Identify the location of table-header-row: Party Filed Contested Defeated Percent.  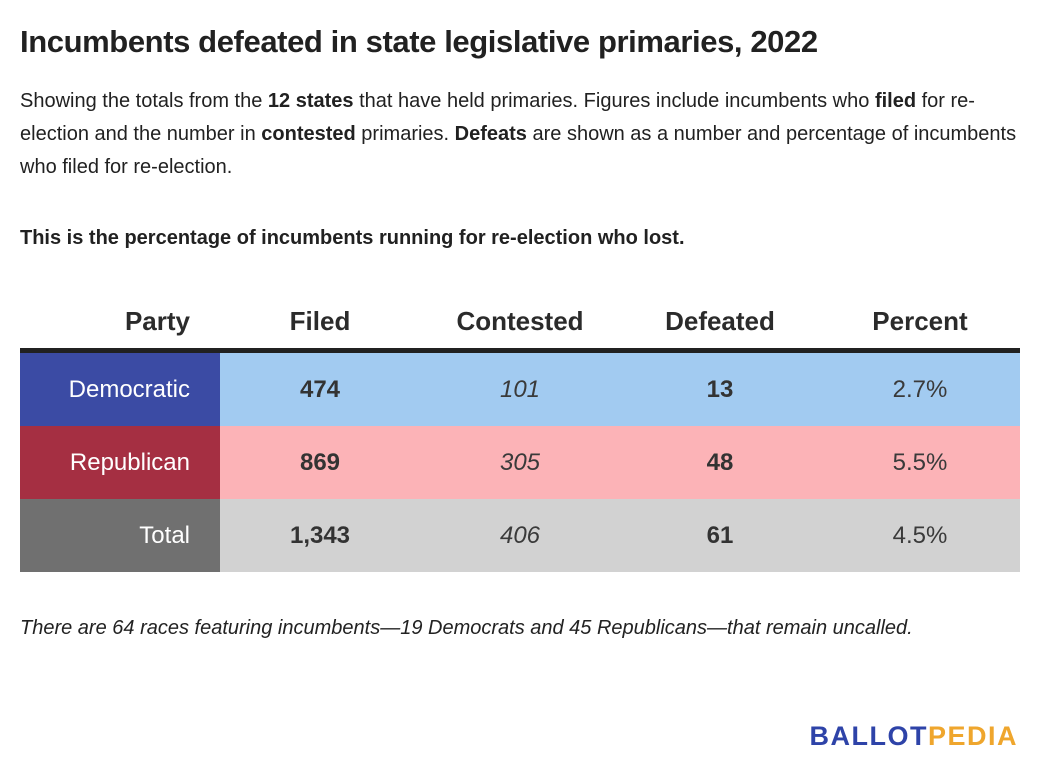
(520, 321).